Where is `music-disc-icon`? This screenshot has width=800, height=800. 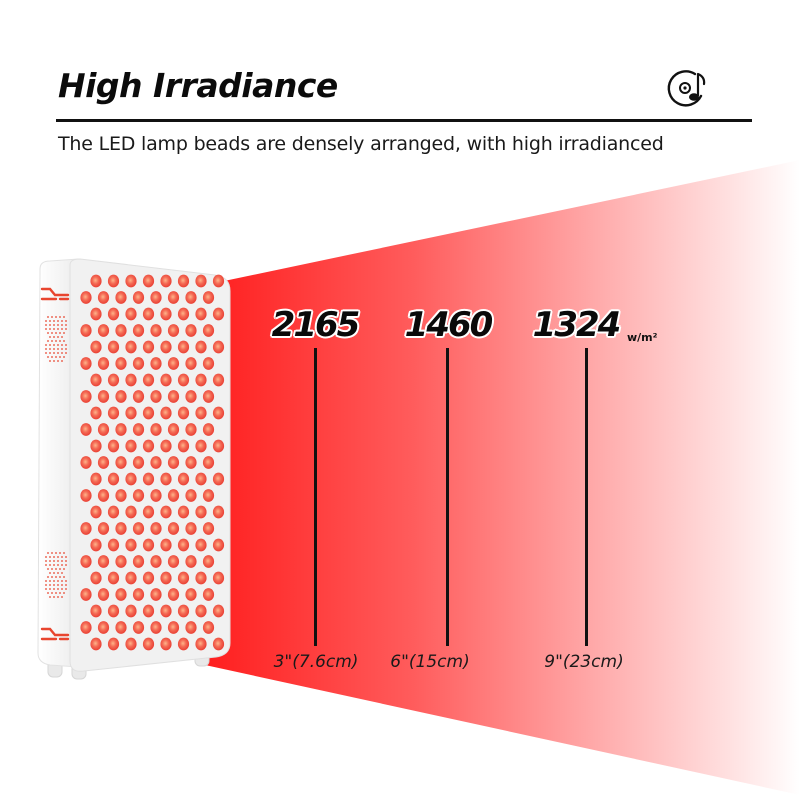 music-disc-icon is located at coordinates (686, 88).